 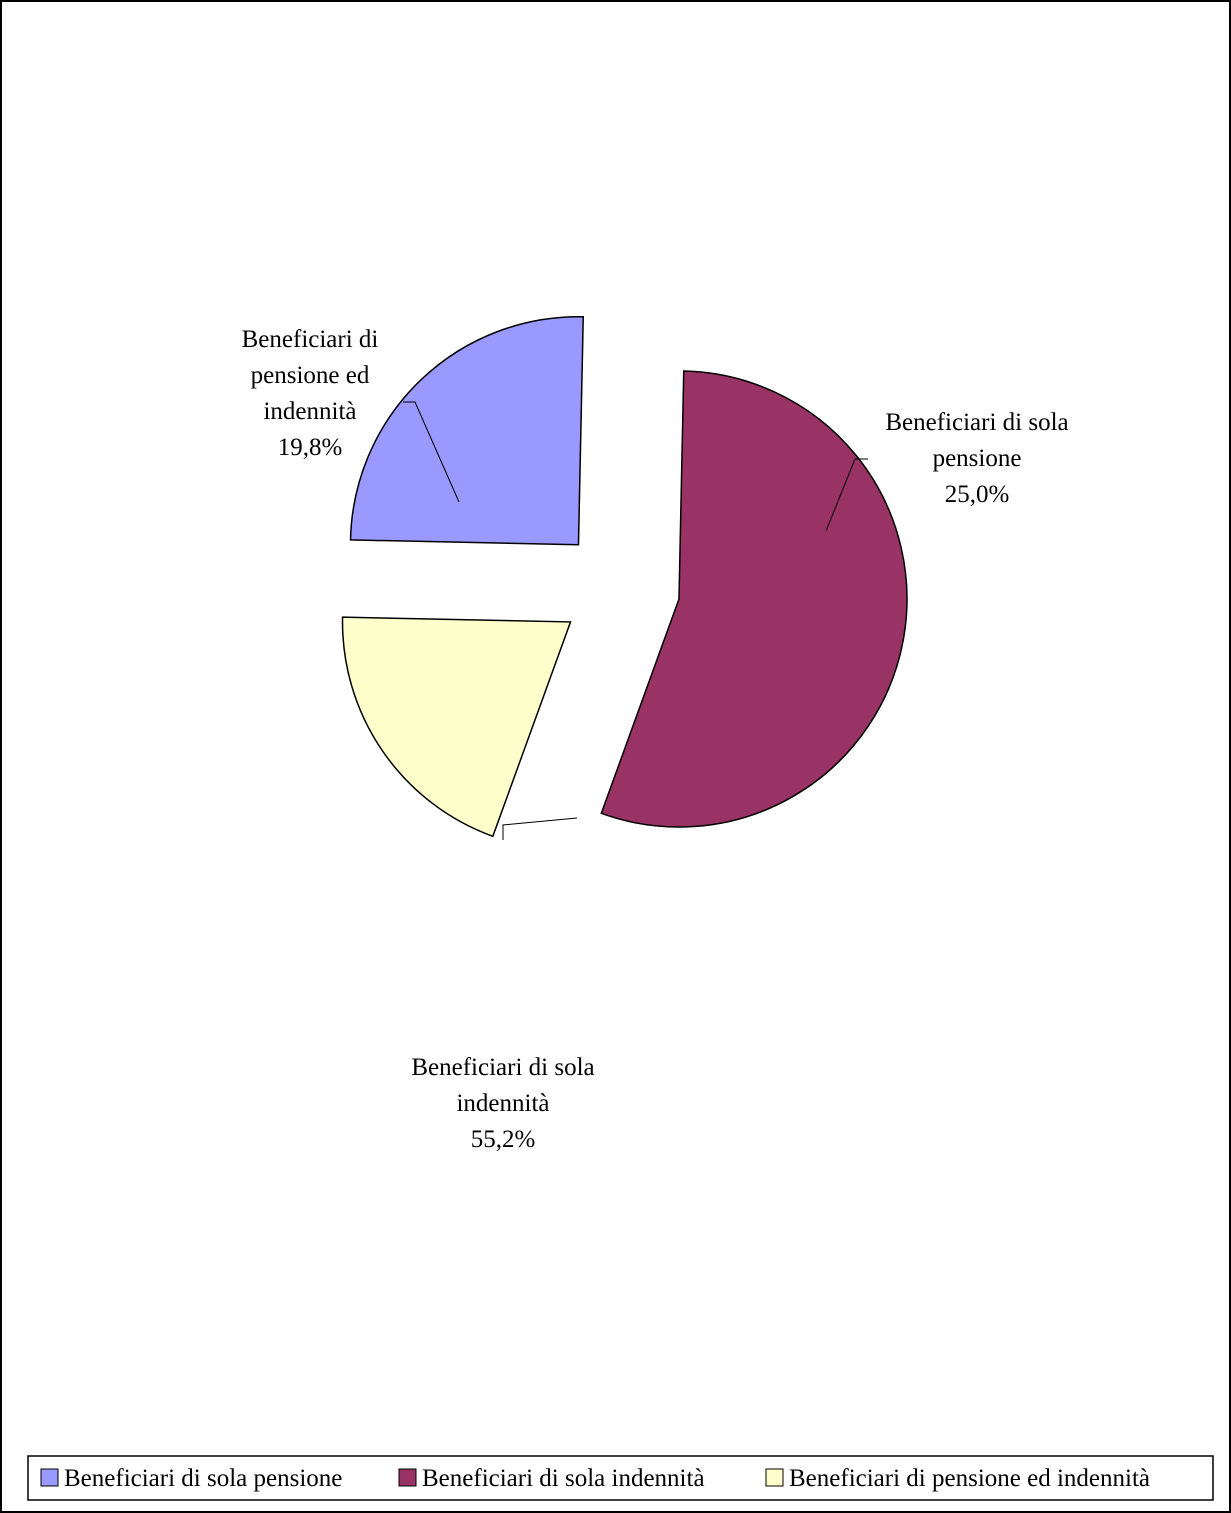 I want to click on data-label-sola-pensione: Beneficiari di sola pensione 25,0%, so click(x=976, y=458).